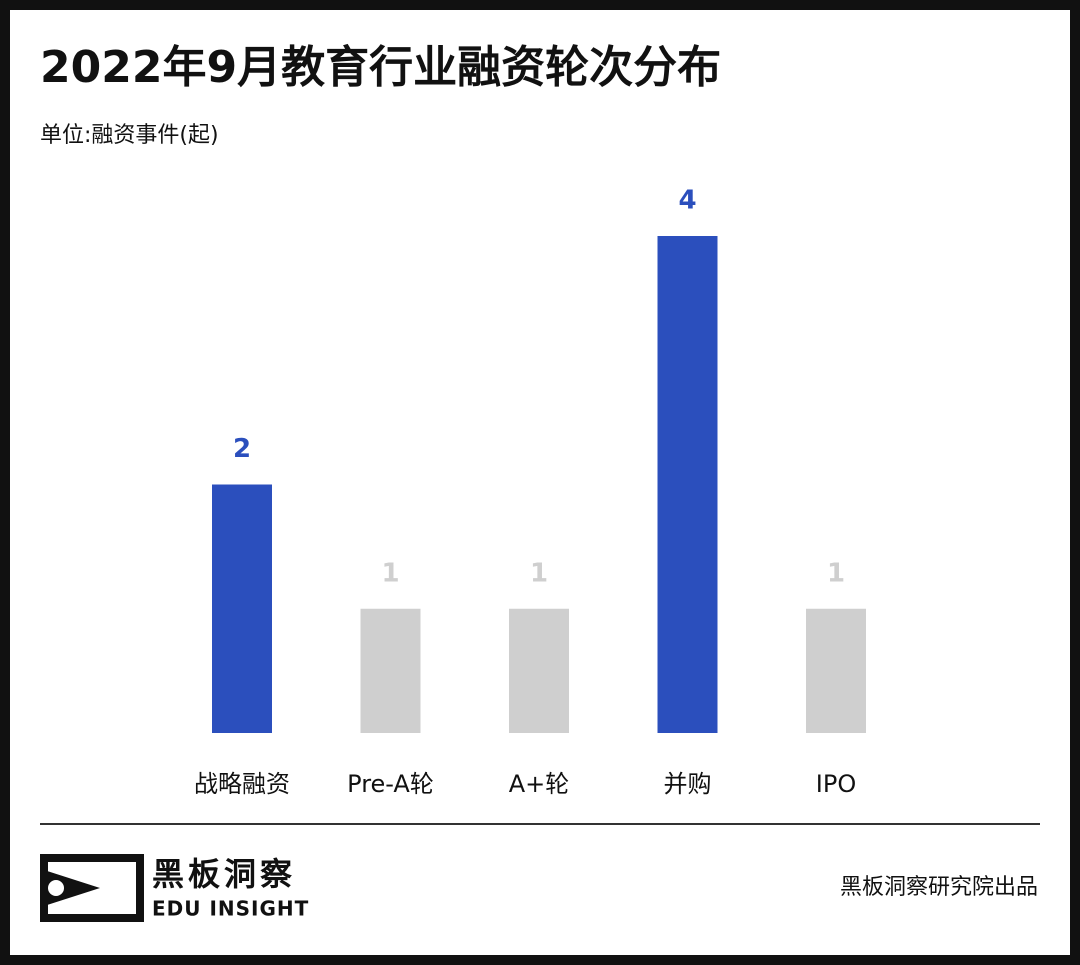 The width and height of the screenshot is (1080, 965). What do you see at coordinates (688, 784) in the screenshot?
I see `x-tick-label: 并购` at bounding box center [688, 784].